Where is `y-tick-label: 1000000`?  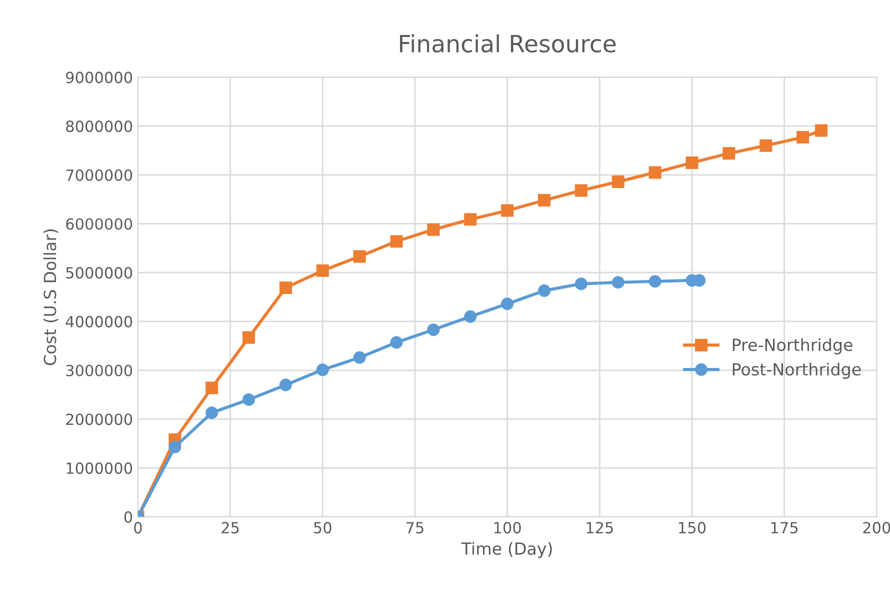 y-tick-label: 1000000 is located at coordinates (99, 468).